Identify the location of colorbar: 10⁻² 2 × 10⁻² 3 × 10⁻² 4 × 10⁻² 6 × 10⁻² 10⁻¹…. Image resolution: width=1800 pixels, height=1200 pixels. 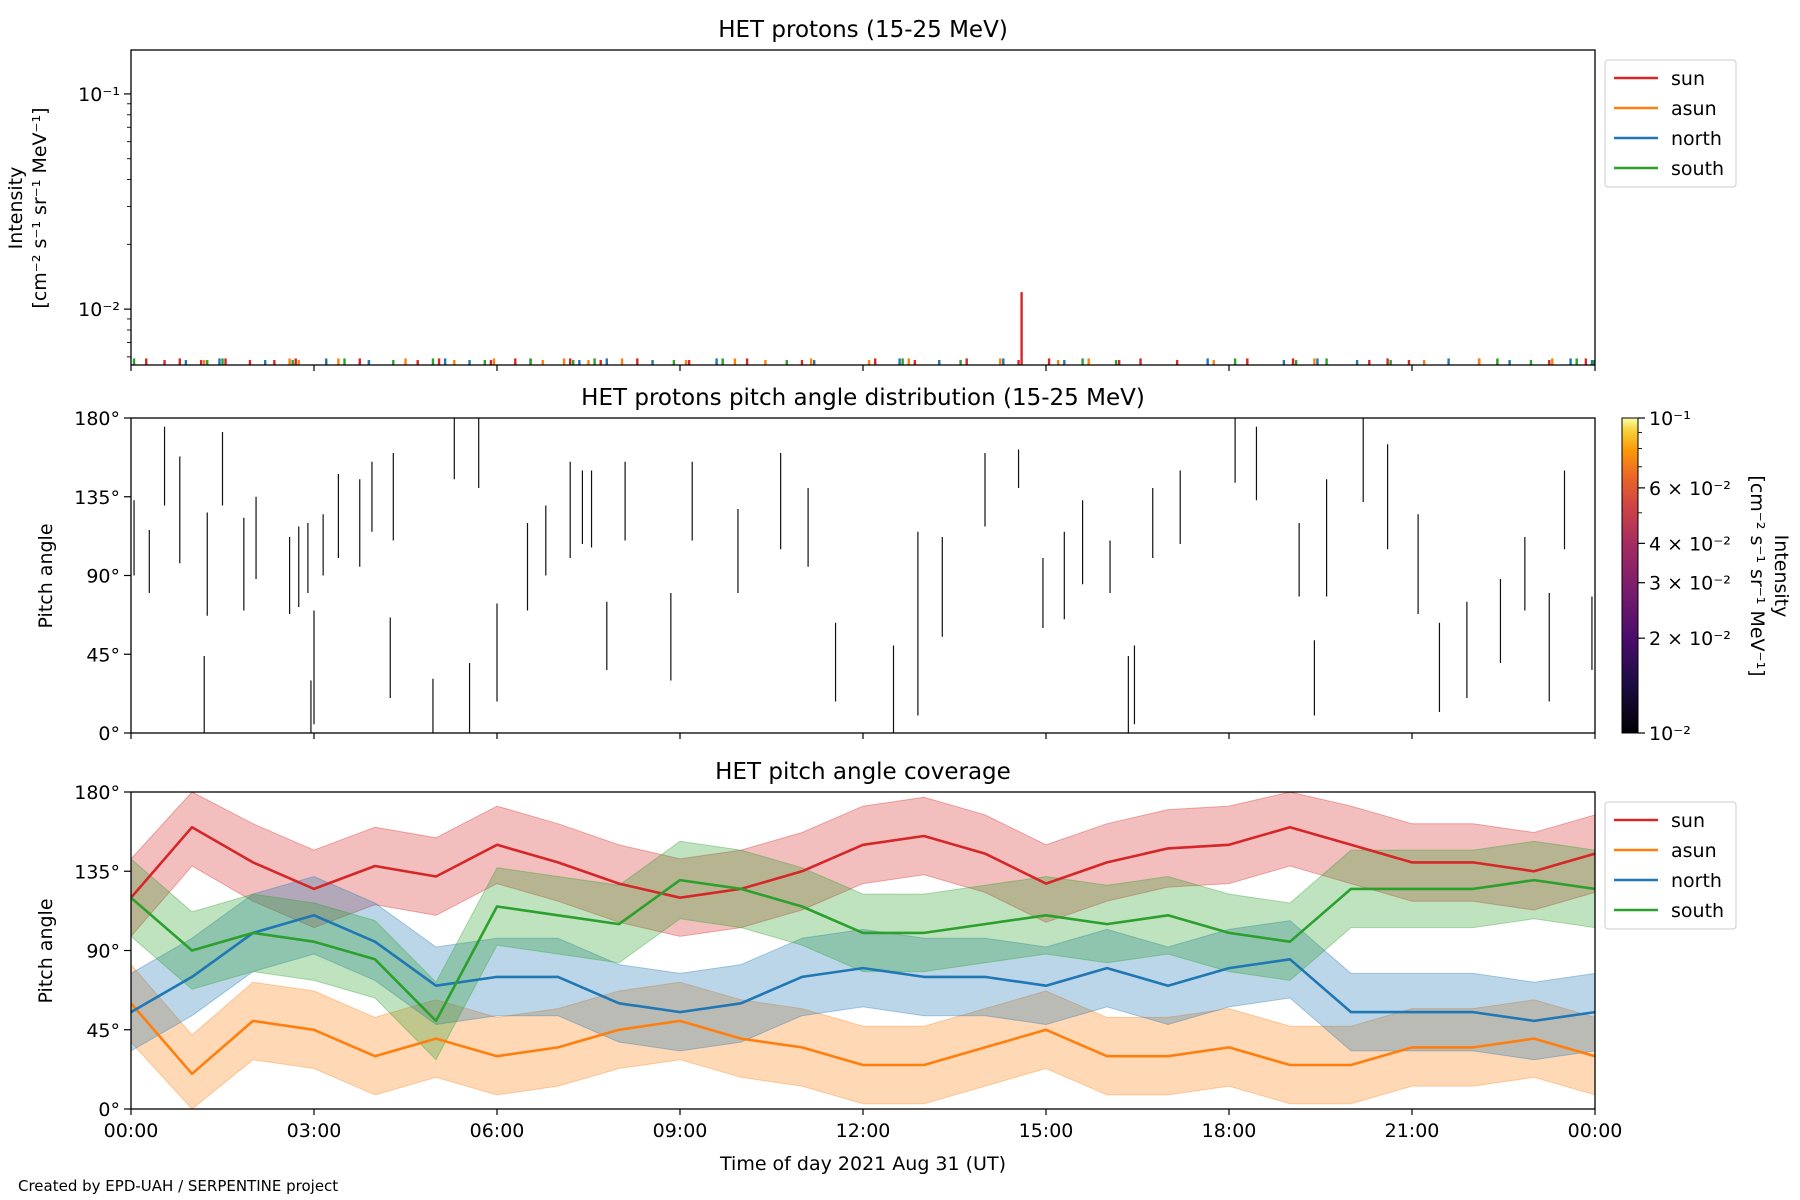
(1706, 576).